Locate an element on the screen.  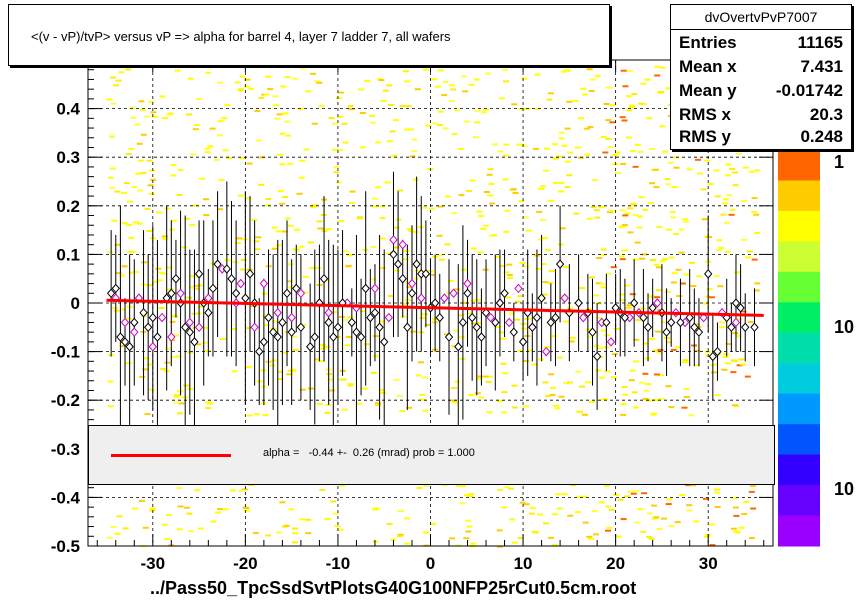
stats-value: 0.248 is located at coordinates (821, 136).